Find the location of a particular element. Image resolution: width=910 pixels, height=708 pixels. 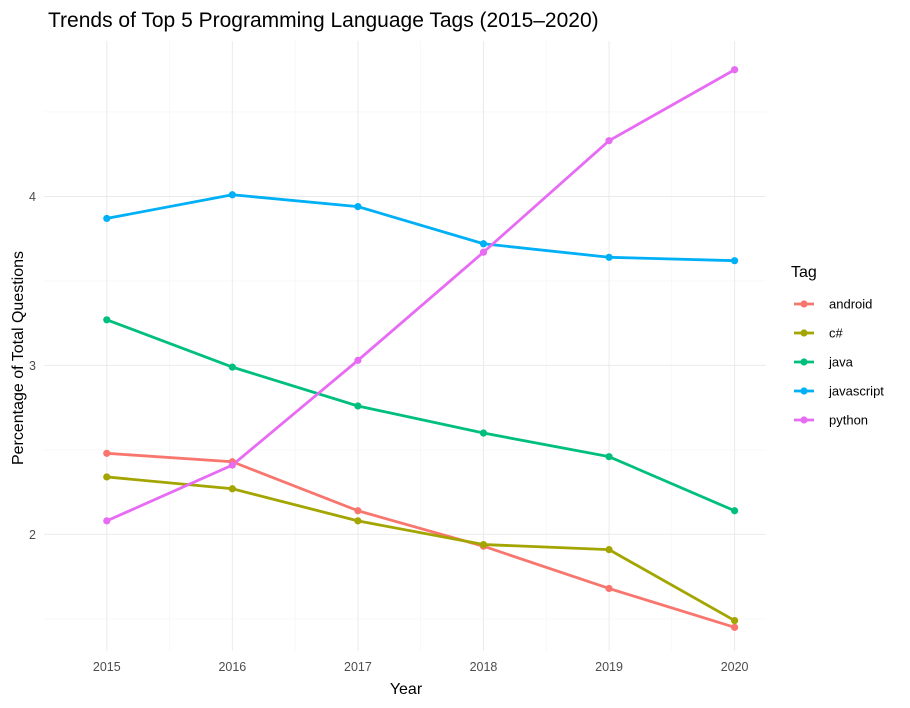

y-tick-label: 3 is located at coordinates (32, 366).